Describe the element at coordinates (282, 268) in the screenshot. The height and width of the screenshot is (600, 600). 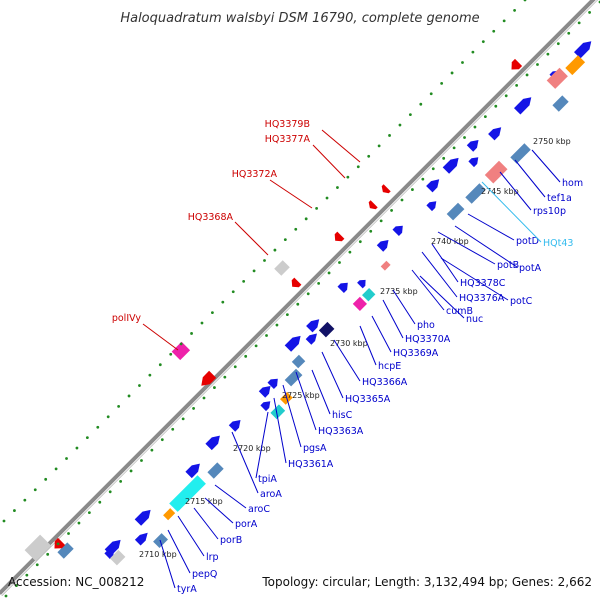
I see `pseudo-feature-a` at that location.